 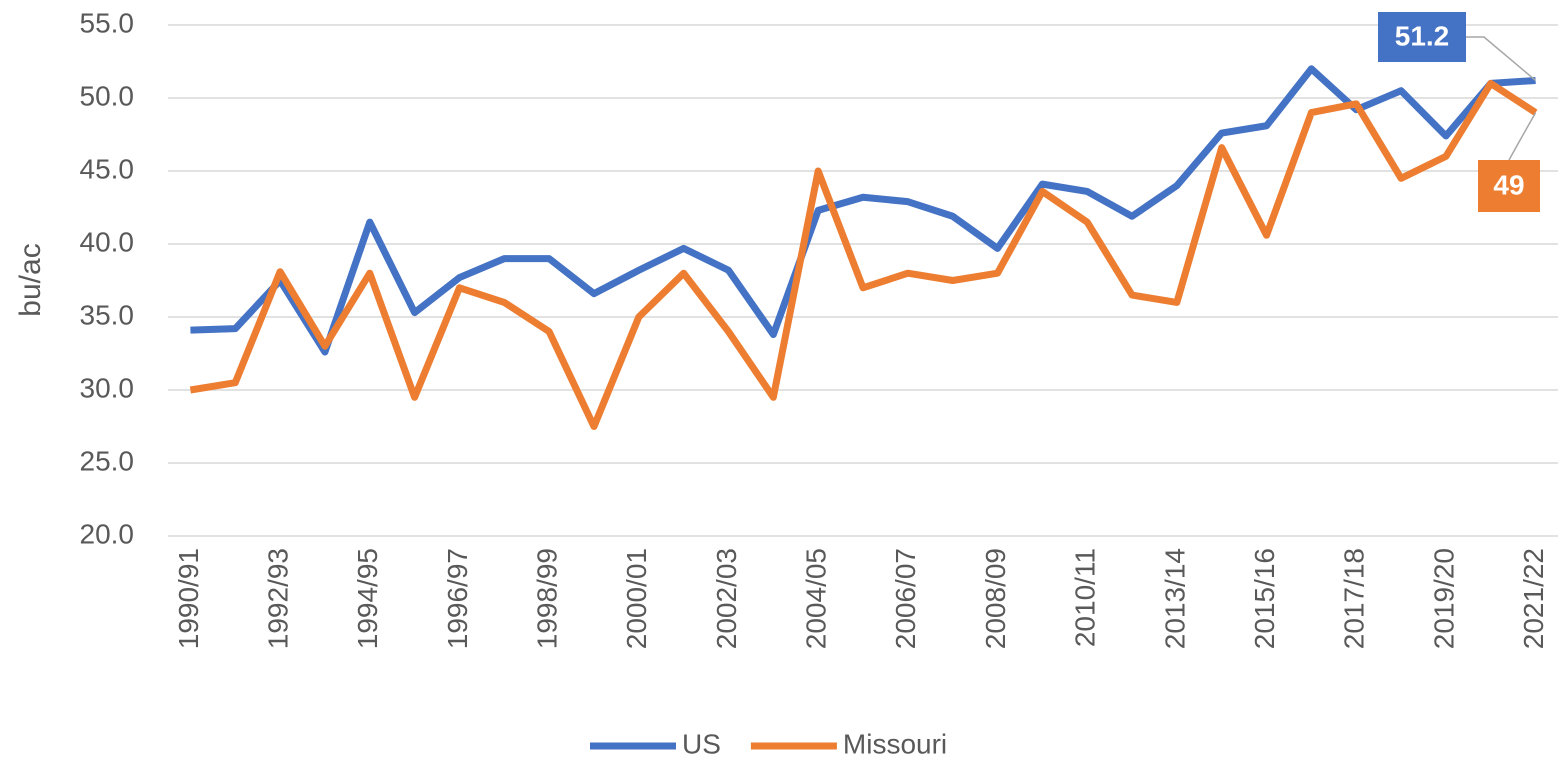 I want to click on x-tick-label: 2004/05, so click(x=816, y=598).